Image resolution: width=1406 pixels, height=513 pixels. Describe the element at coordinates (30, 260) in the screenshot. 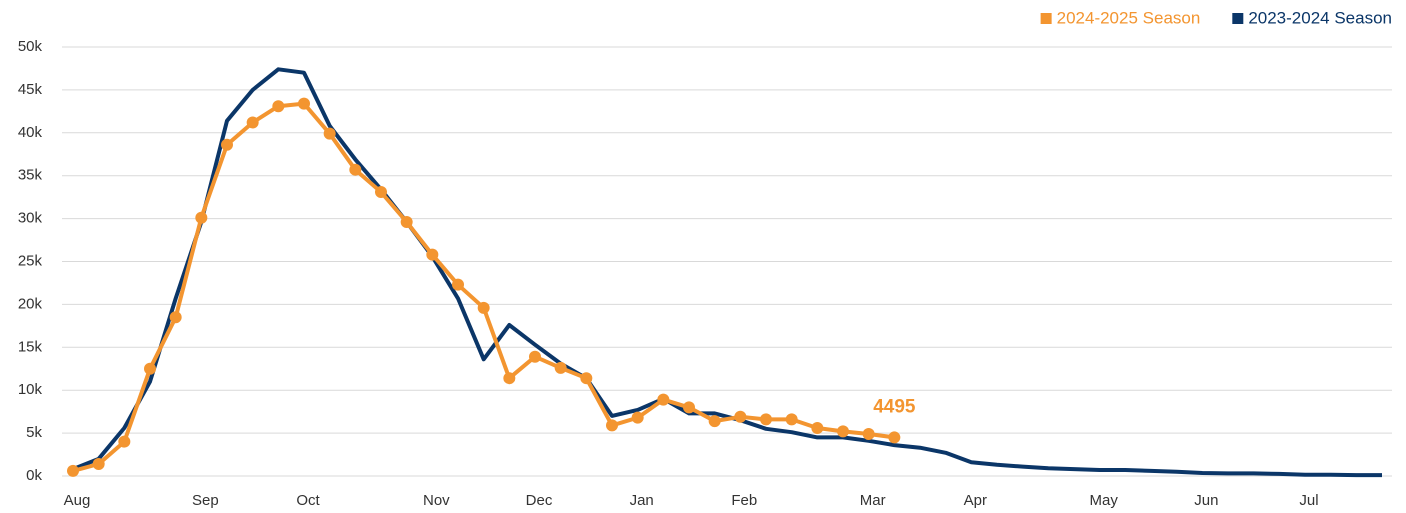

I see `y-tick-label: 25k` at that location.